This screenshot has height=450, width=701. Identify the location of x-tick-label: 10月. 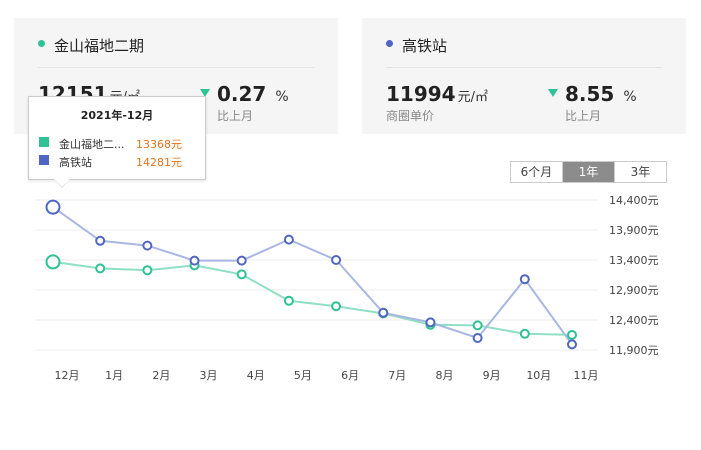
(538, 375).